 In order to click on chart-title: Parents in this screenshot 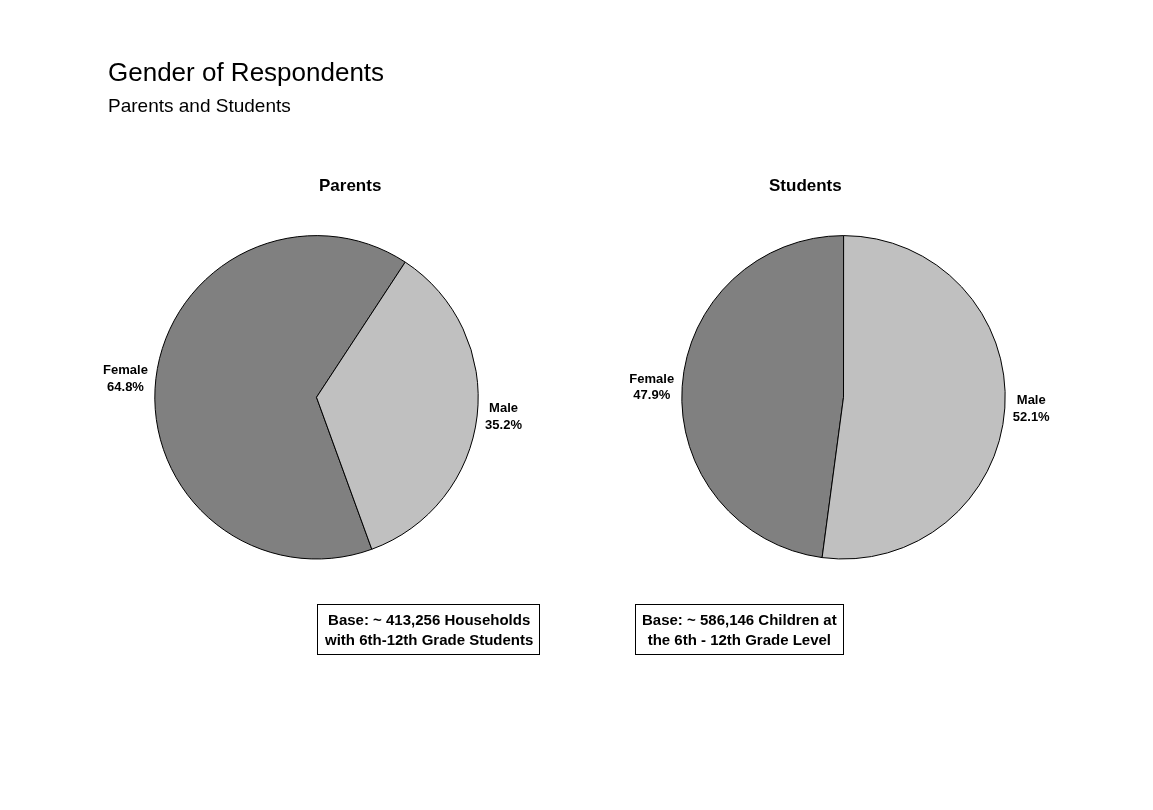, I will do `click(350, 185)`.